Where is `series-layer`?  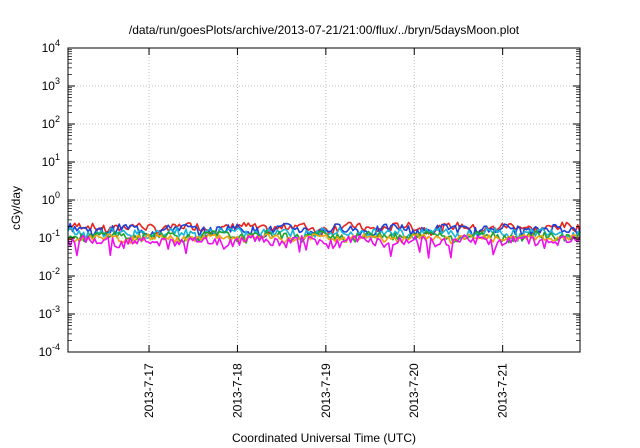 series-layer is located at coordinates (324, 240).